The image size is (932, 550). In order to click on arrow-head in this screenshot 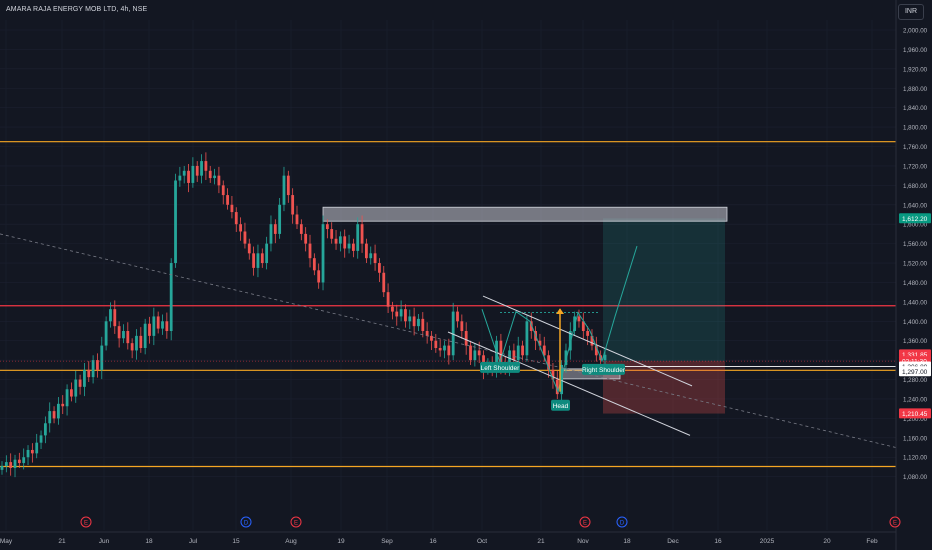, I will do `click(560, 311)`.